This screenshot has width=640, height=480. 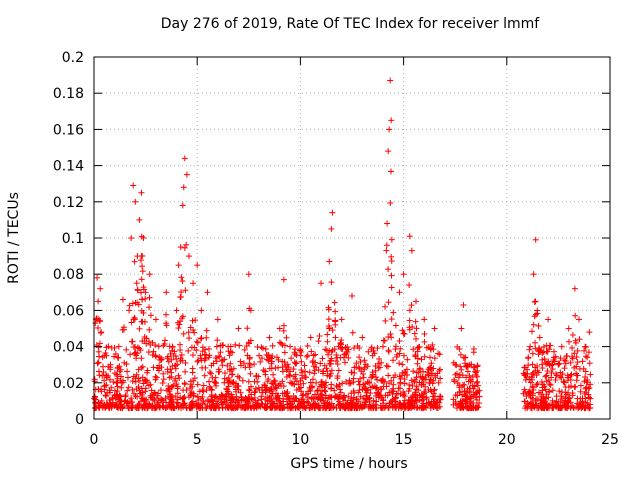 What do you see at coordinates (68, 94) in the screenshot?
I see `y-tick-label: 0.18` at bounding box center [68, 94].